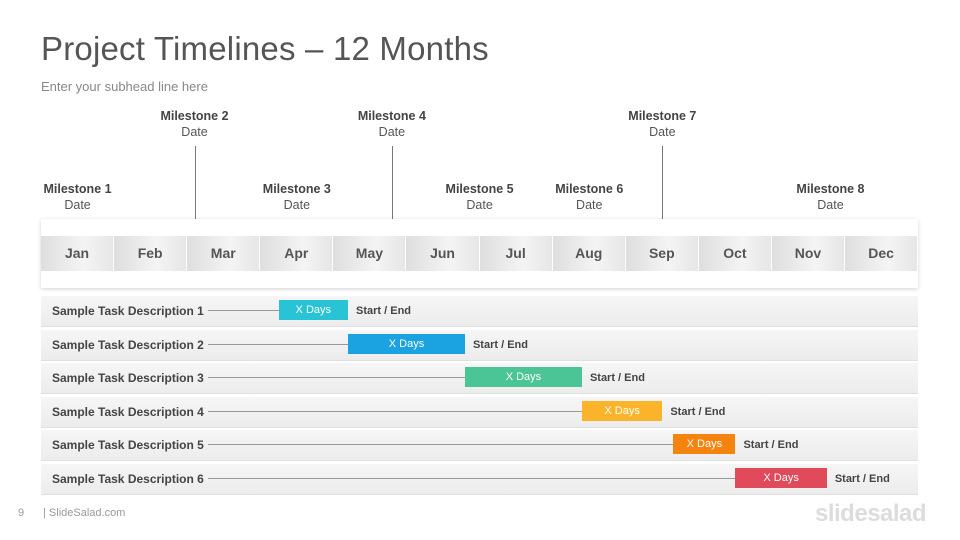  What do you see at coordinates (296, 189) in the screenshot?
I see `milestone-name: Milestone 3` at bounding box center [296, 189].